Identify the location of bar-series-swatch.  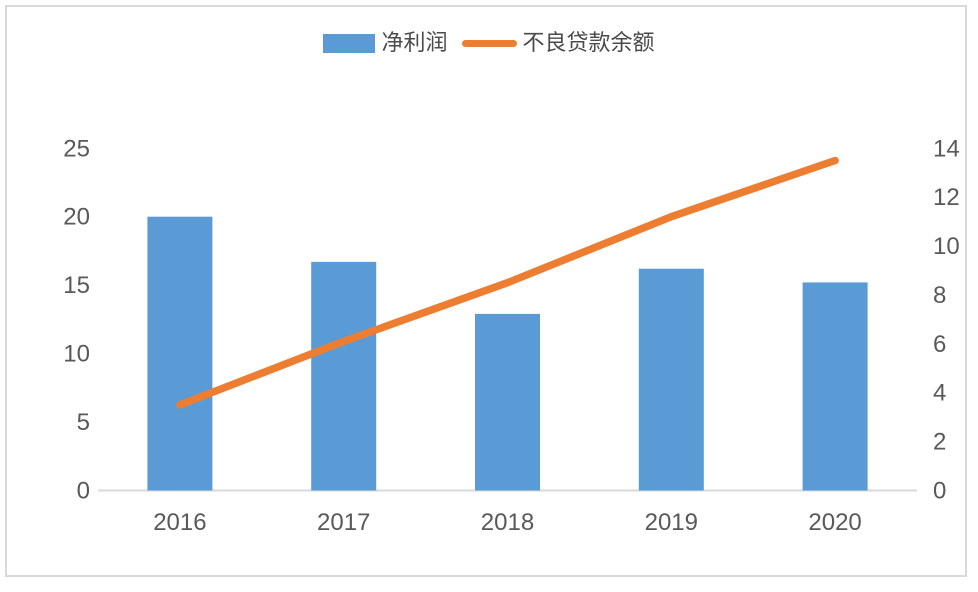
(349, 43).